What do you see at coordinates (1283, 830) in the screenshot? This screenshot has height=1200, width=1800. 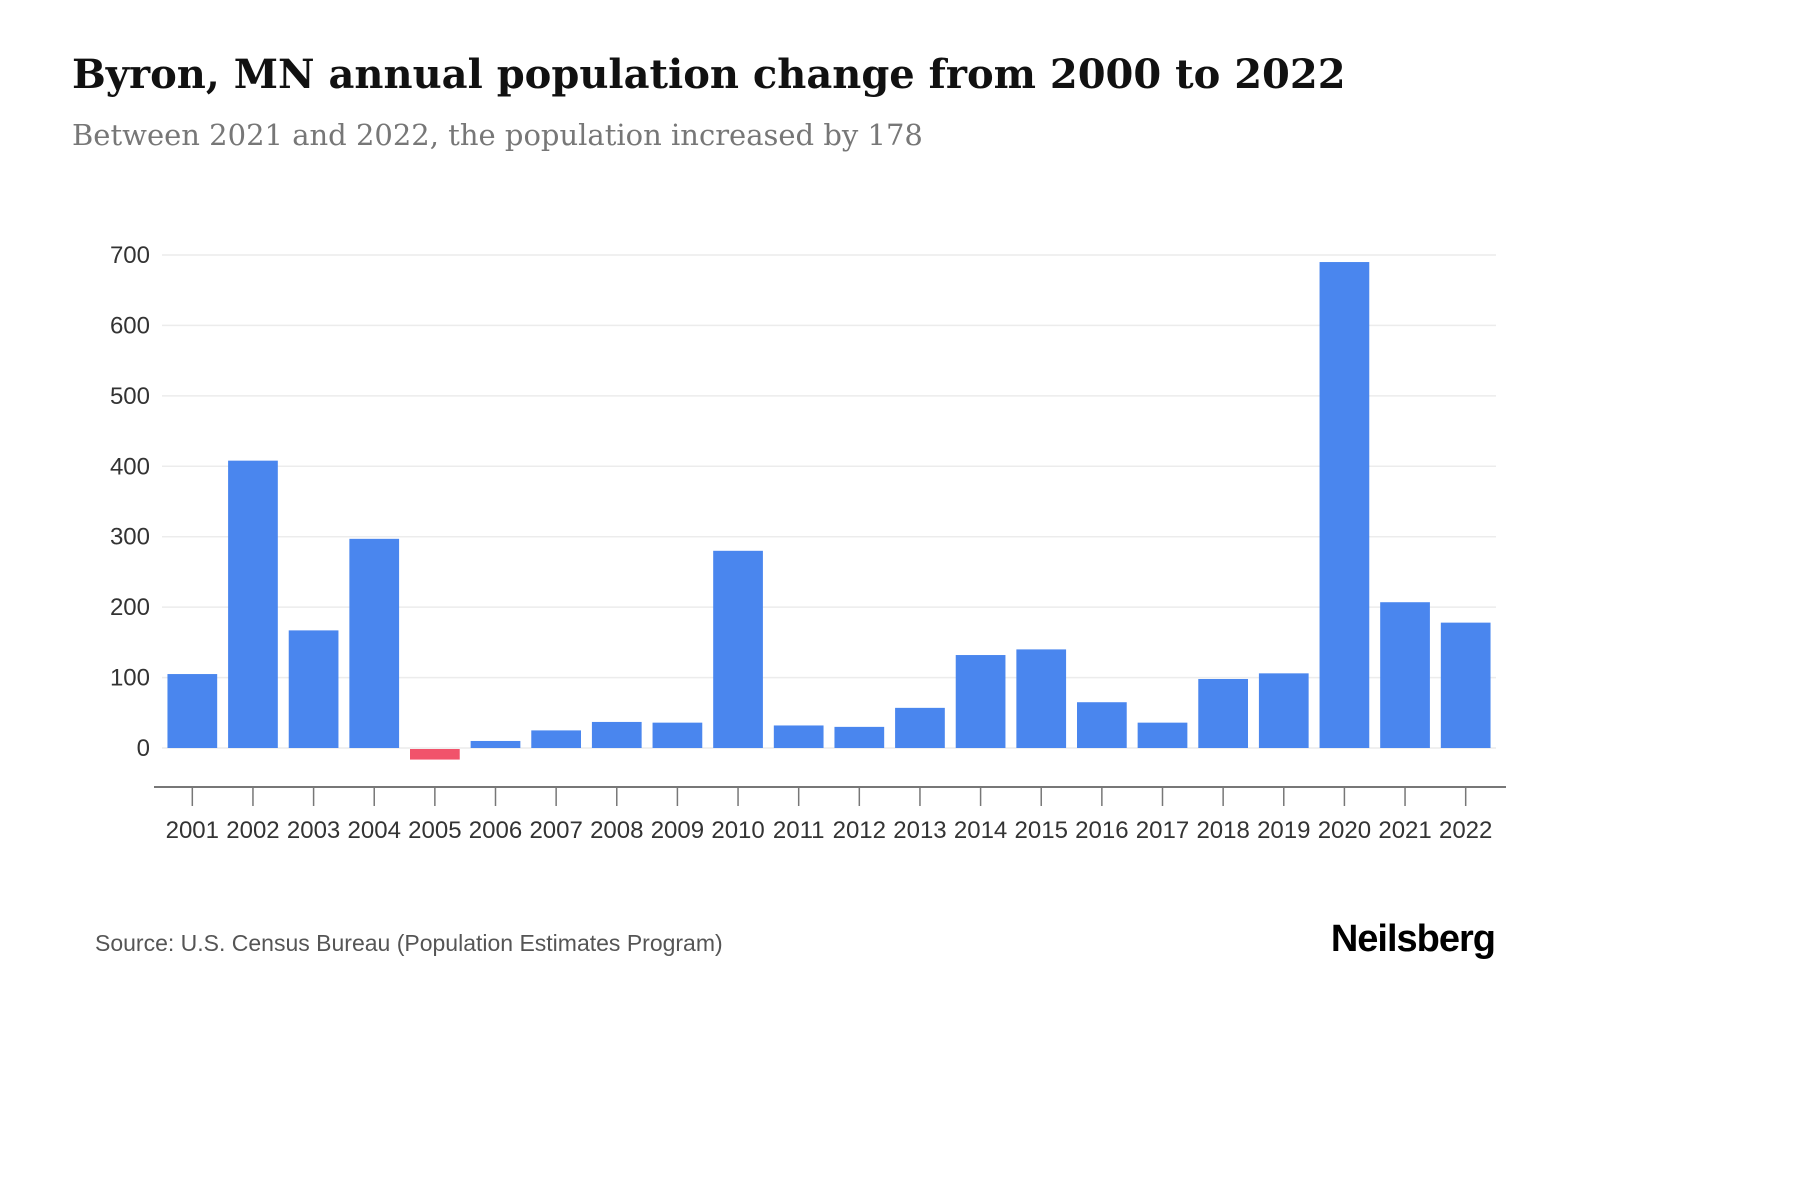 I see `x-axis-tick-label: 2019` at bounding box center [1283, 830].